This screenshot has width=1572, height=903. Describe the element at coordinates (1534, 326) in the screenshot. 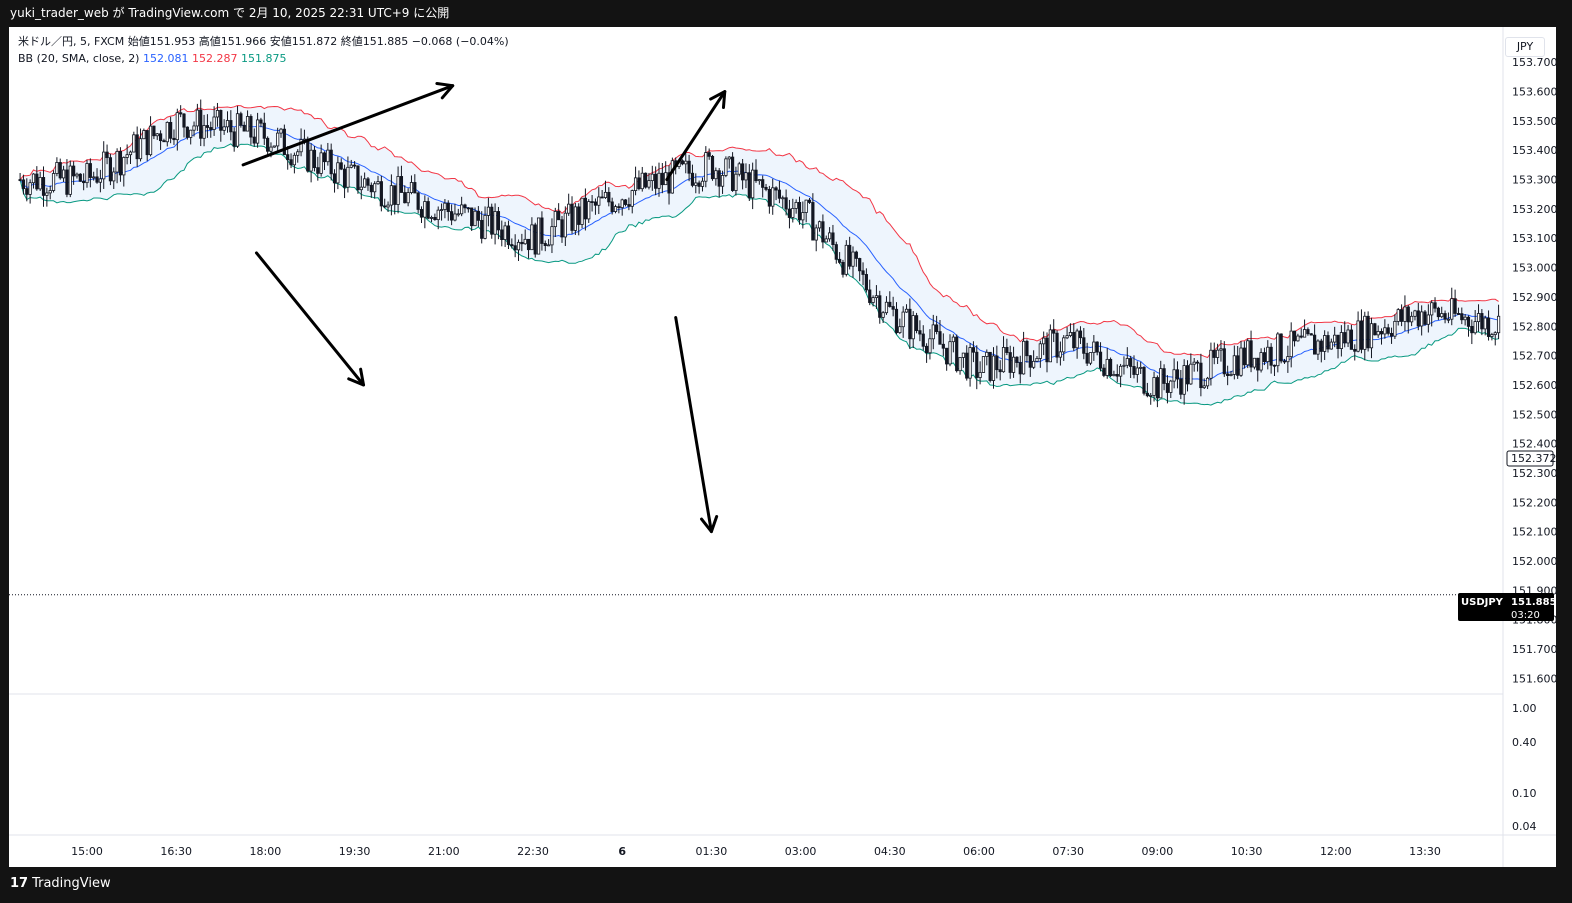

I see `price-tick-label: 152.800` at that location.